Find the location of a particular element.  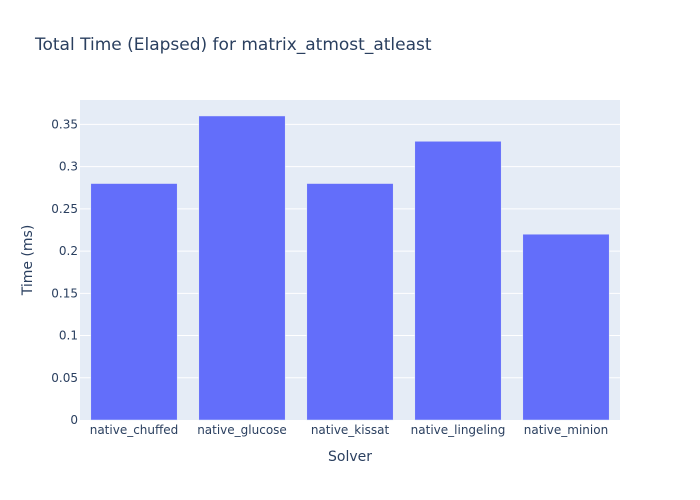

y-axis-ticks: 0 0.05 0.1 0.15 0.2 0.25 0.3 0.35 is located at coordinates (64, 272).